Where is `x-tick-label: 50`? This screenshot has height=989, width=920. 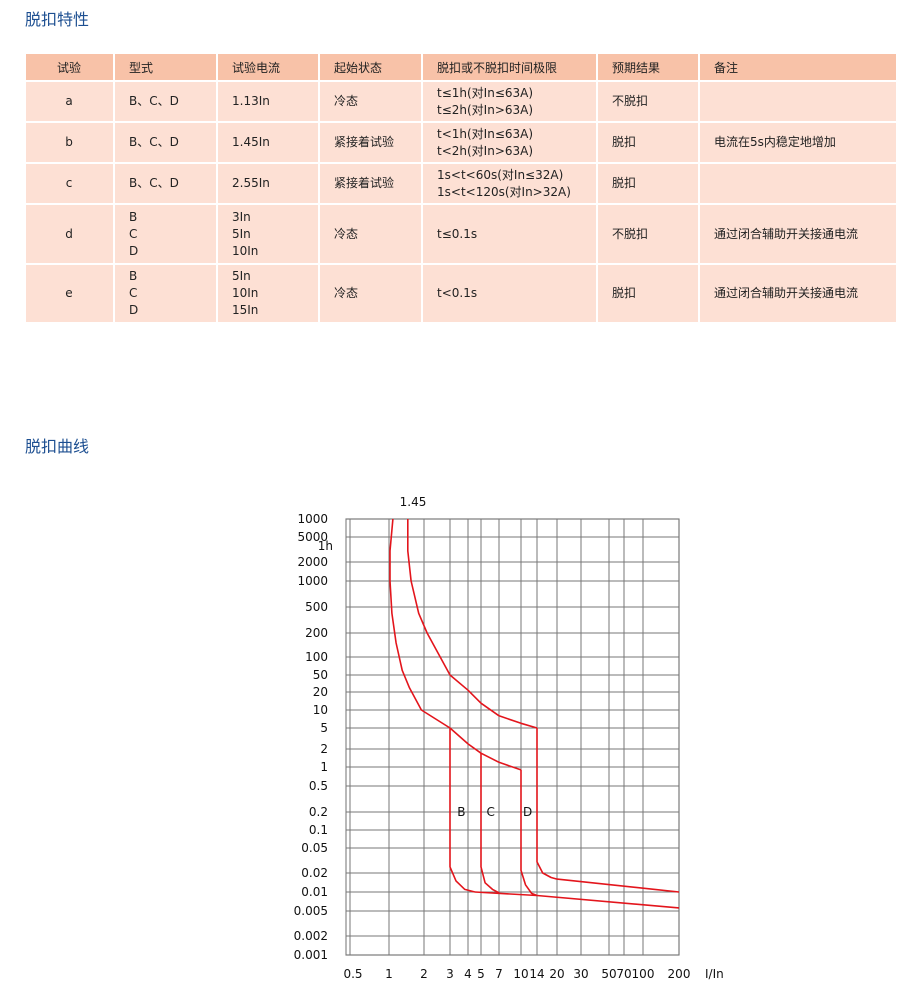 x-tick-label: 50 is located at coordinates (608, 974).